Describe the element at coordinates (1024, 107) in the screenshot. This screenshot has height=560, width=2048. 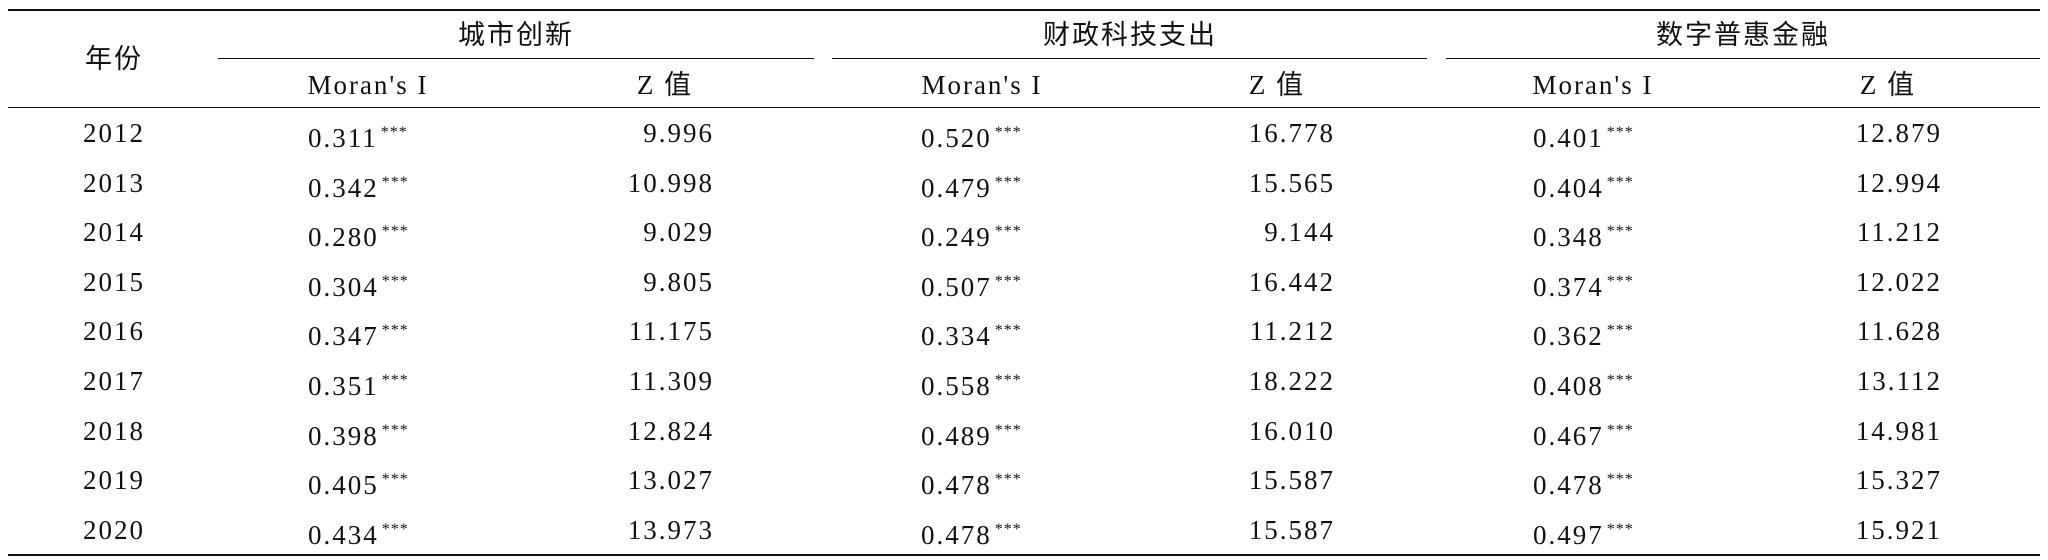
I see `header-rule` at that location.